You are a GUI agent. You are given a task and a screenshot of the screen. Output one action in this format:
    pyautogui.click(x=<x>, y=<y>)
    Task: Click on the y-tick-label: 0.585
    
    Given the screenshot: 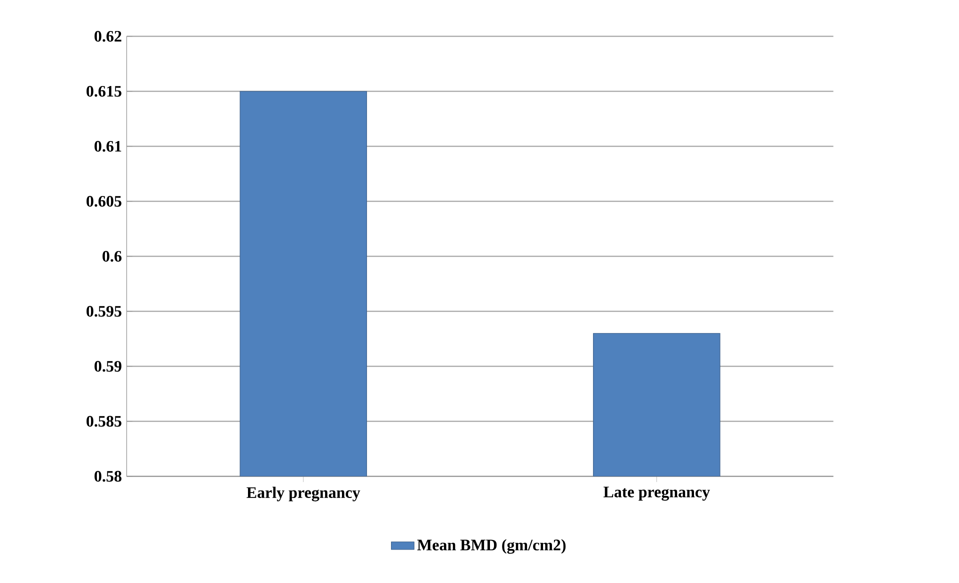 What is the action you would take?
    pyautogui.click(x=104, y=421)
    